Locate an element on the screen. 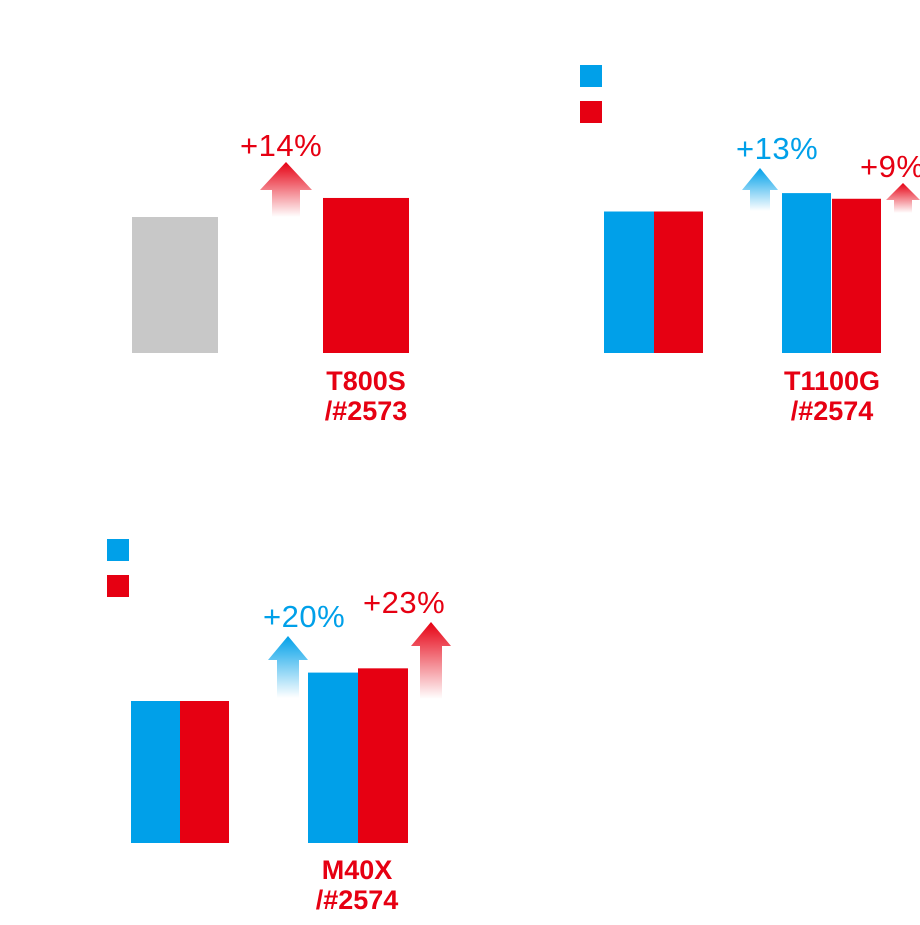  change-annotation: +13% is located at coordinates (777, 148).